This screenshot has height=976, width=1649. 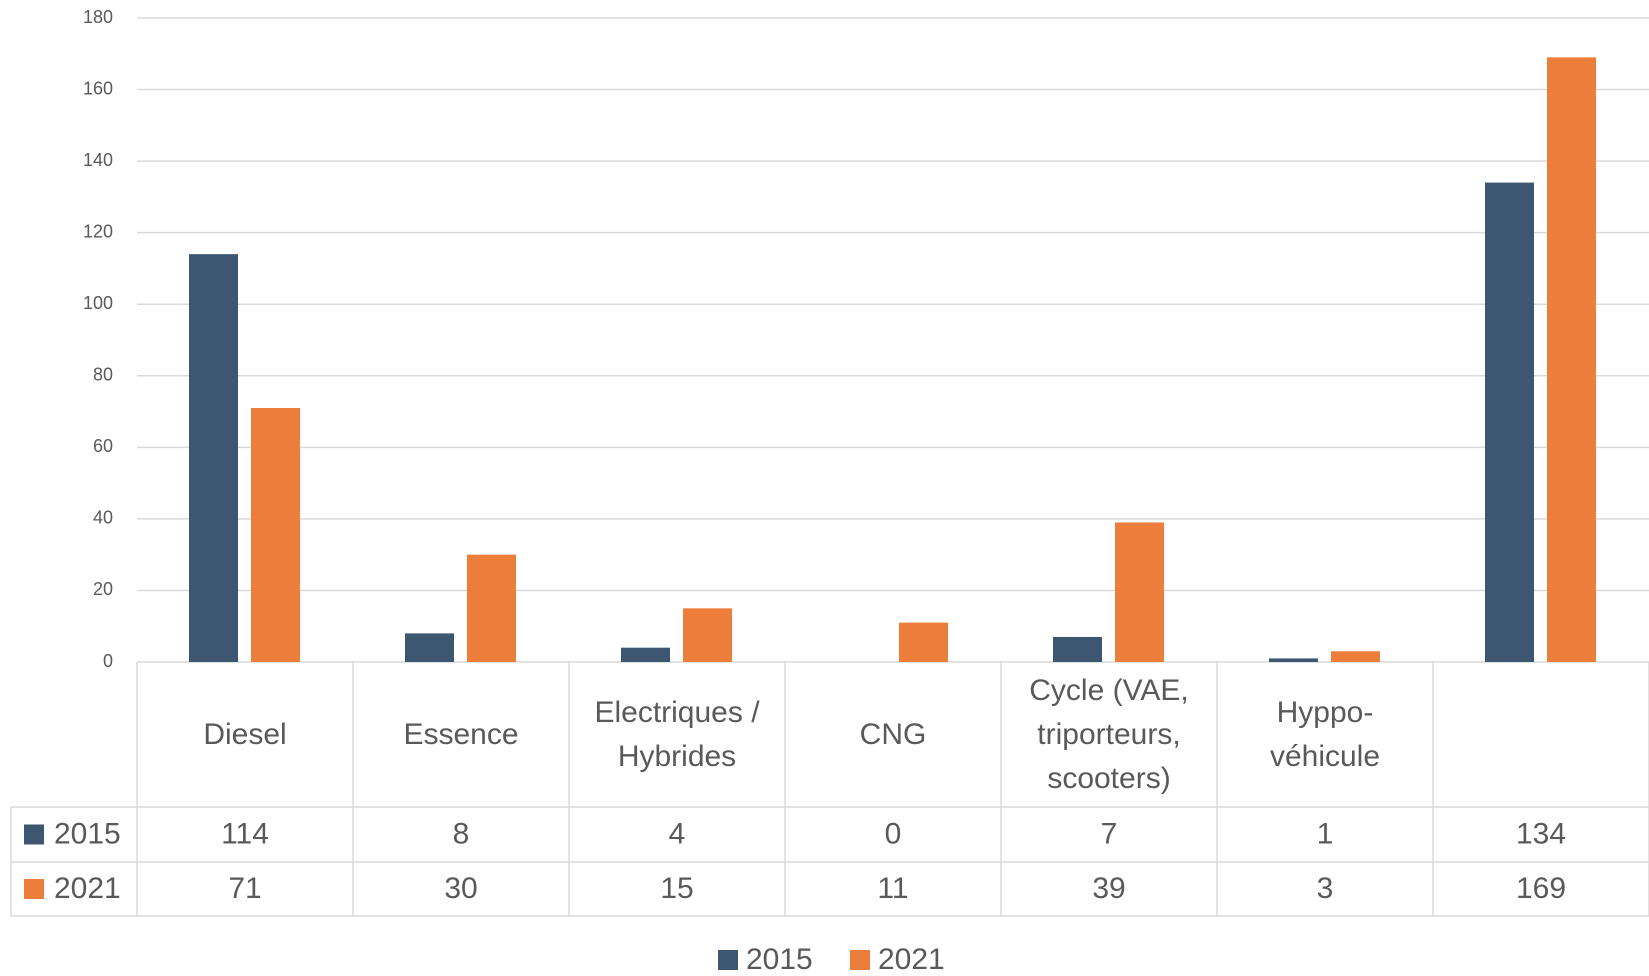 I want to click on y-tick-label: 60, so click(x=103, y=446).